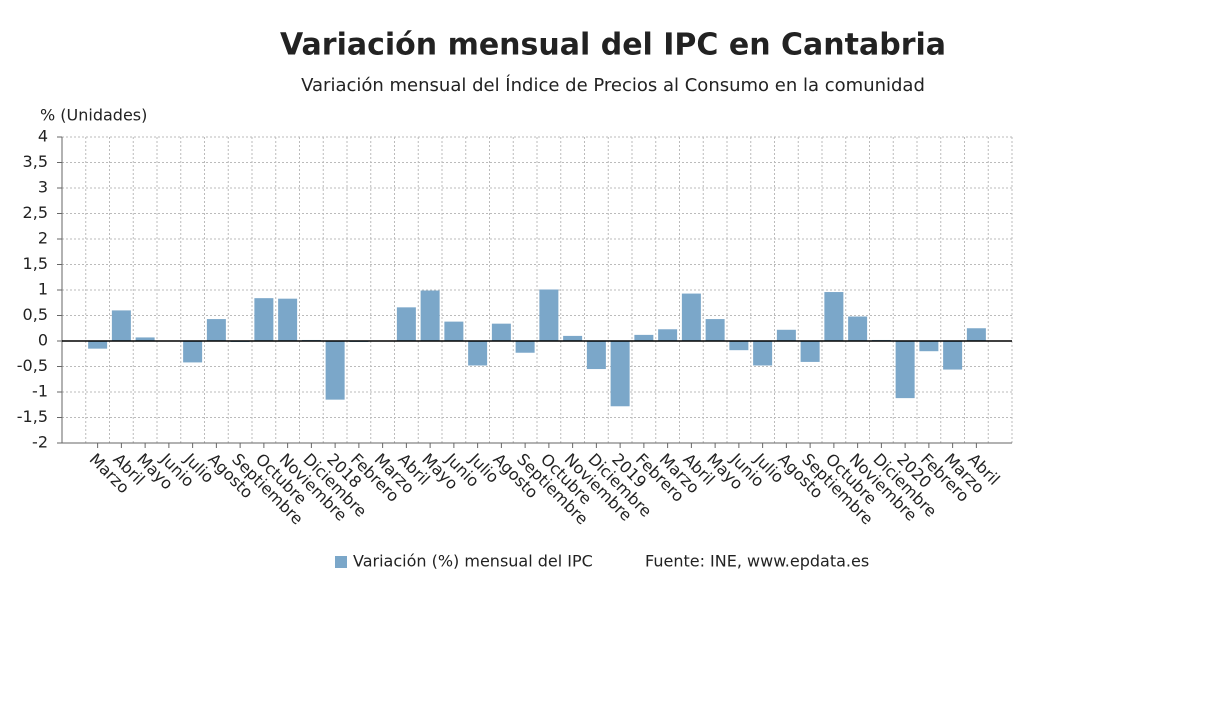  Describe the element at coordinates (43, 238) in the screenshot. I see `y-tick-label: 2` at that location.